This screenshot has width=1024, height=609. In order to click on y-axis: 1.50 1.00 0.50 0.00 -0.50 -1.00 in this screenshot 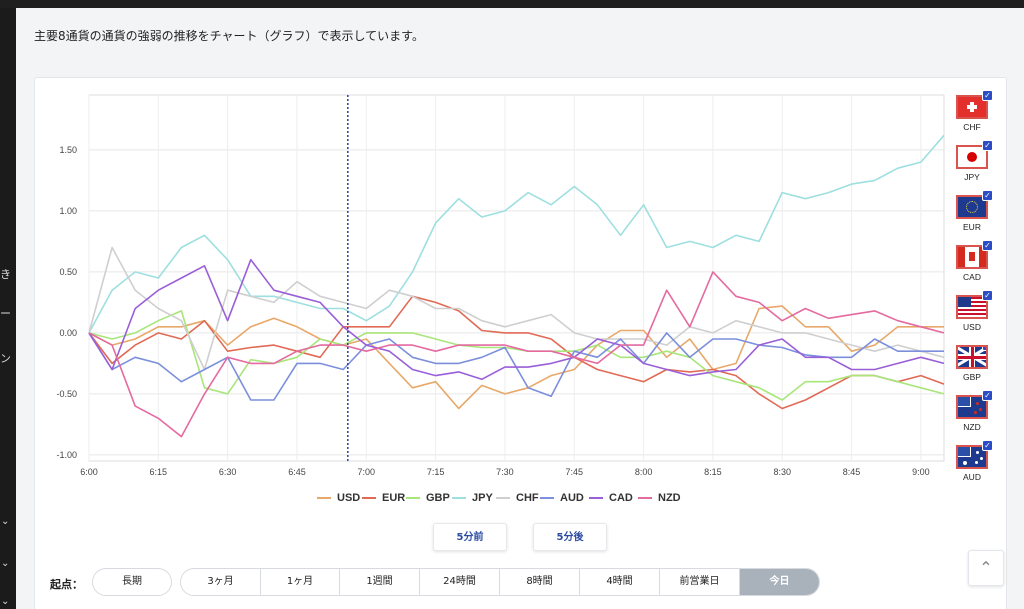, I will do `click(66, 302)`.